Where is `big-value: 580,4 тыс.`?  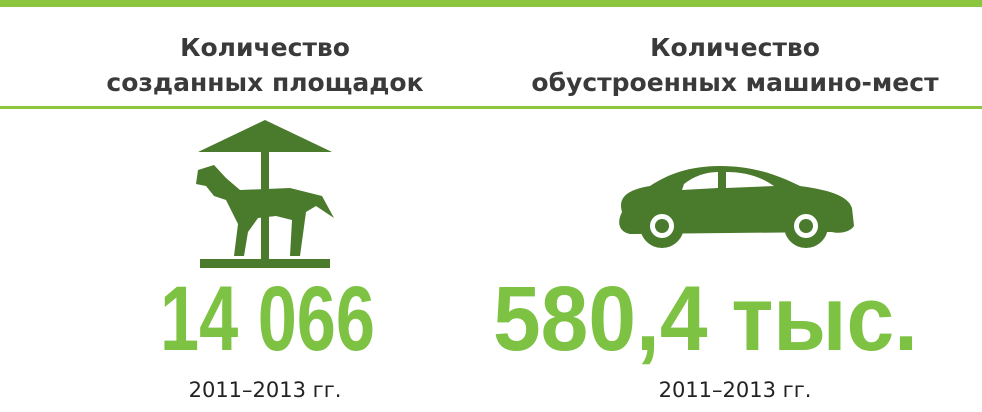
big-value: 580,4 тыс. is located at coordinates (705, 319).